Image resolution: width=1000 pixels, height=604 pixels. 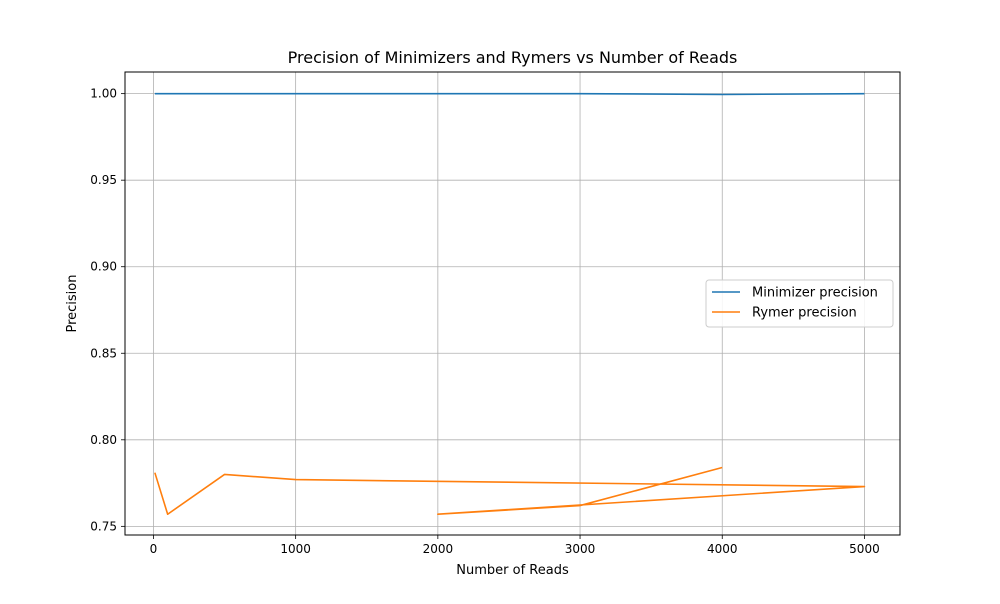 What do you see at coordinates (580, 549) in the screenshot?
I see `x-tick-label: 3000` at bounding box center [580, 549].